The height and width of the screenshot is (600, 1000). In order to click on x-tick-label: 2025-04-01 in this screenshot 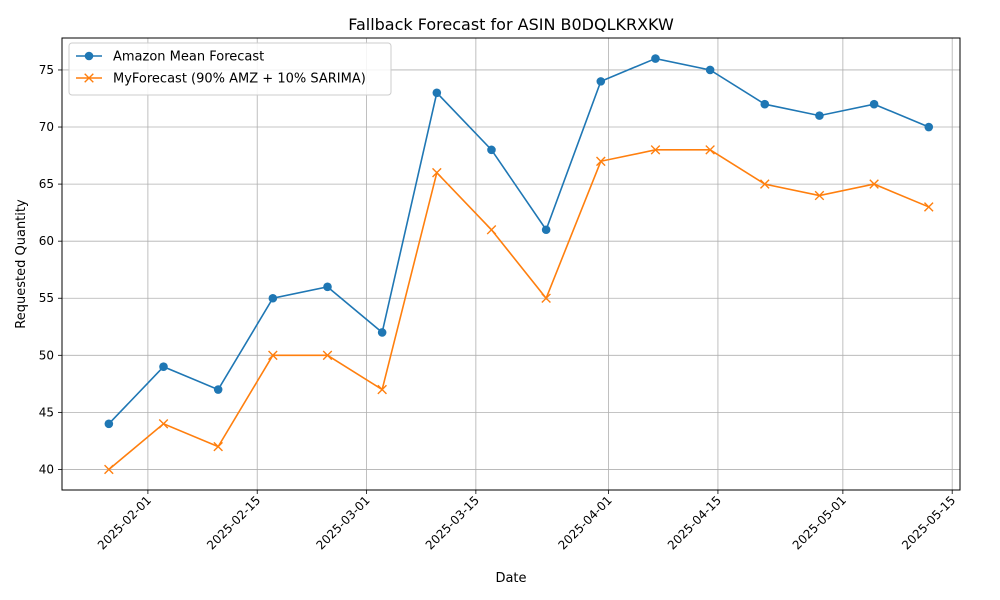, I will do `click(585, 522)`.